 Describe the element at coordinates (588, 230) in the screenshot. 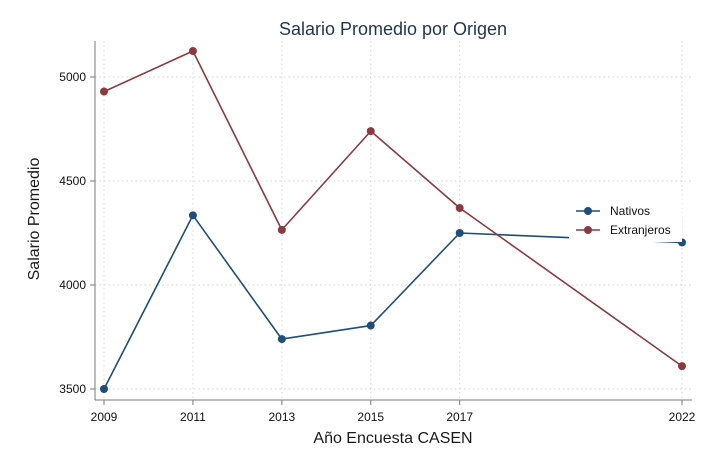

I see `legend-marker-extranjeros` at that location.